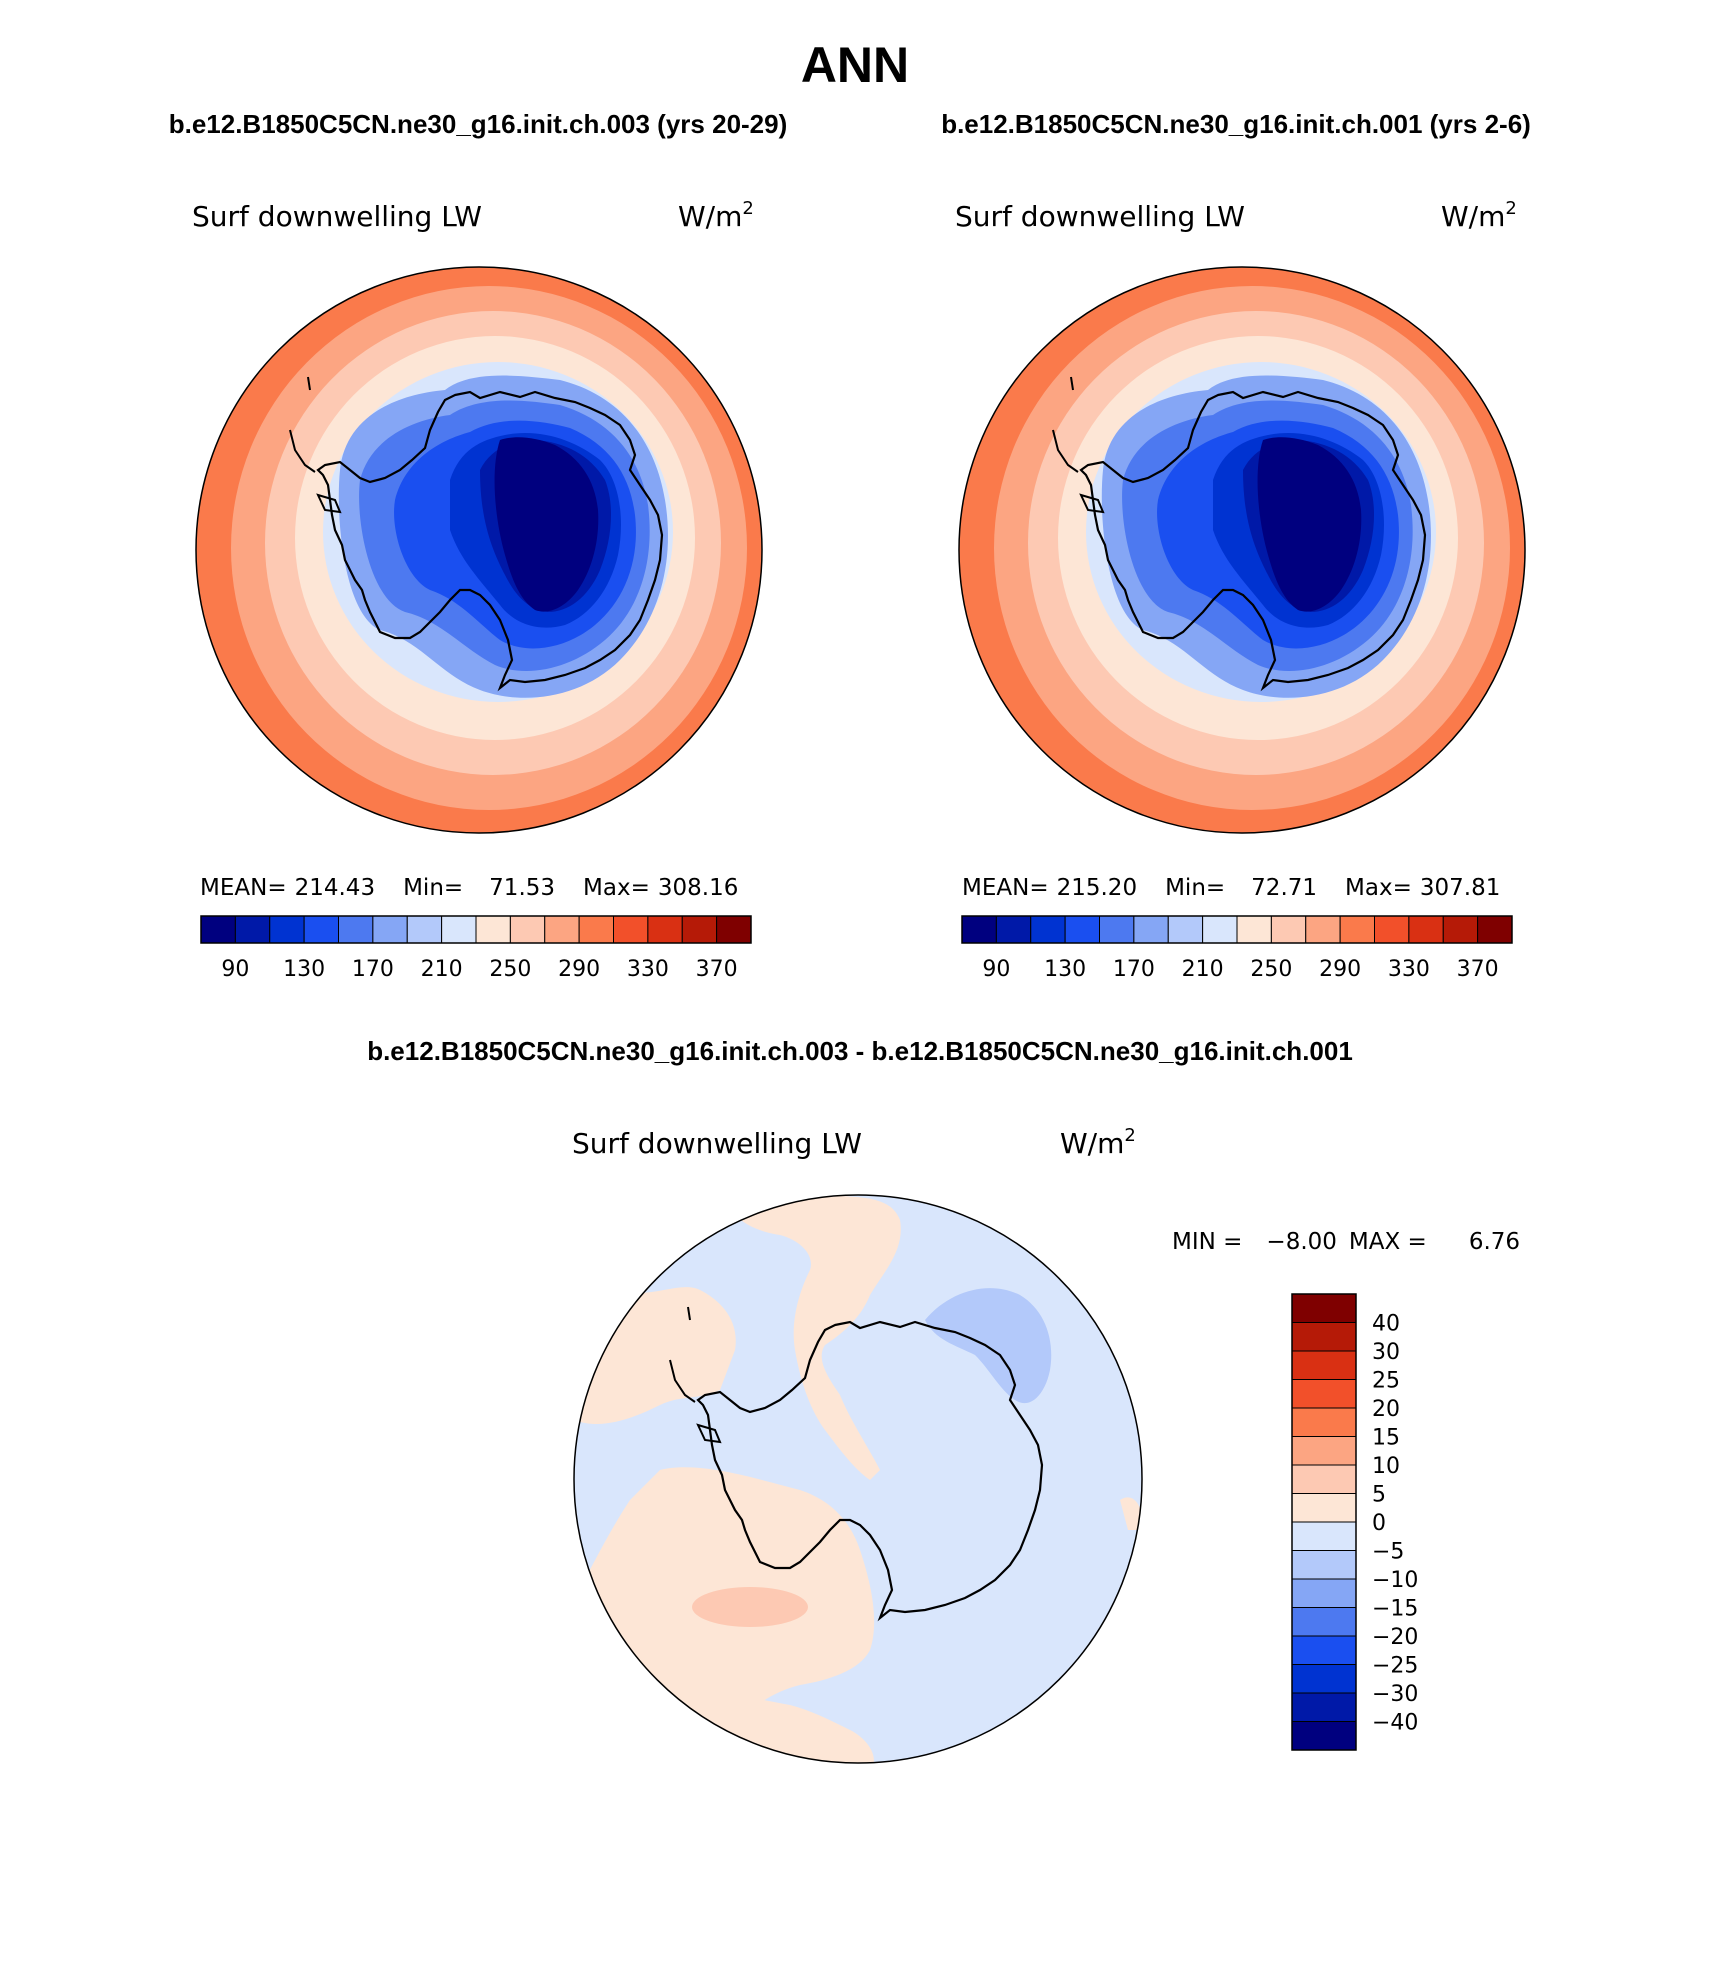 This screenshot has width=1710, height=1972. What do you see at coordinates (1395, 1723) in the screenshot?
I see `diff-colorbar-tick-label: −40` at bounding box center [1395, 1723].